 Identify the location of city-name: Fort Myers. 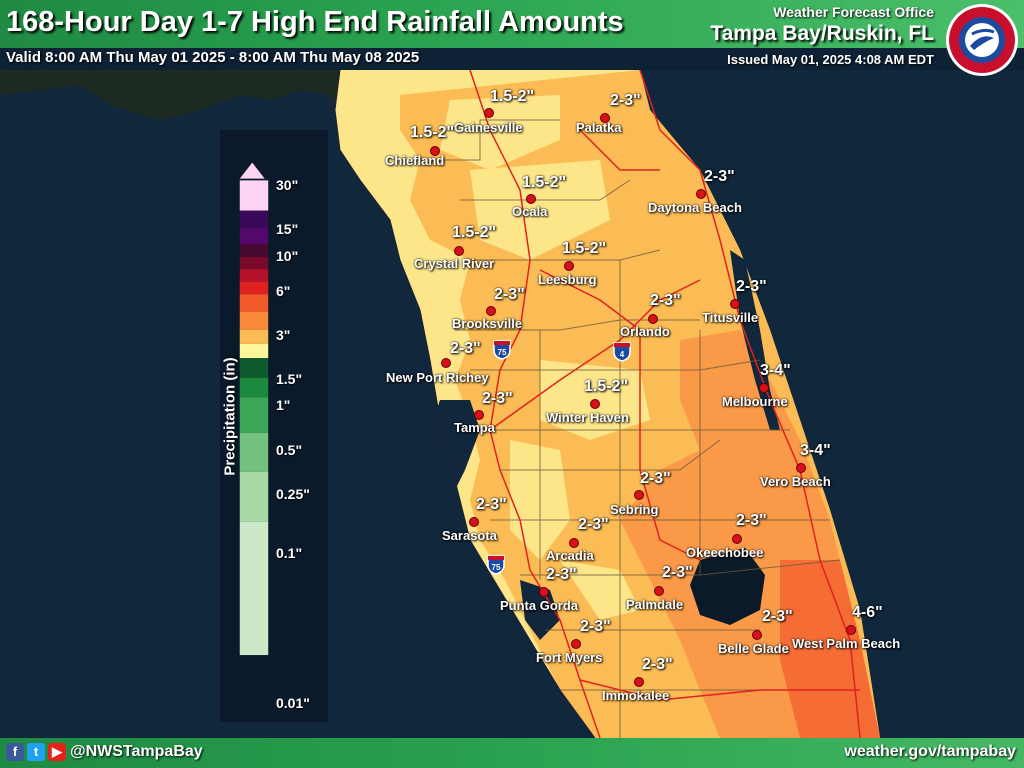
(569, 657).